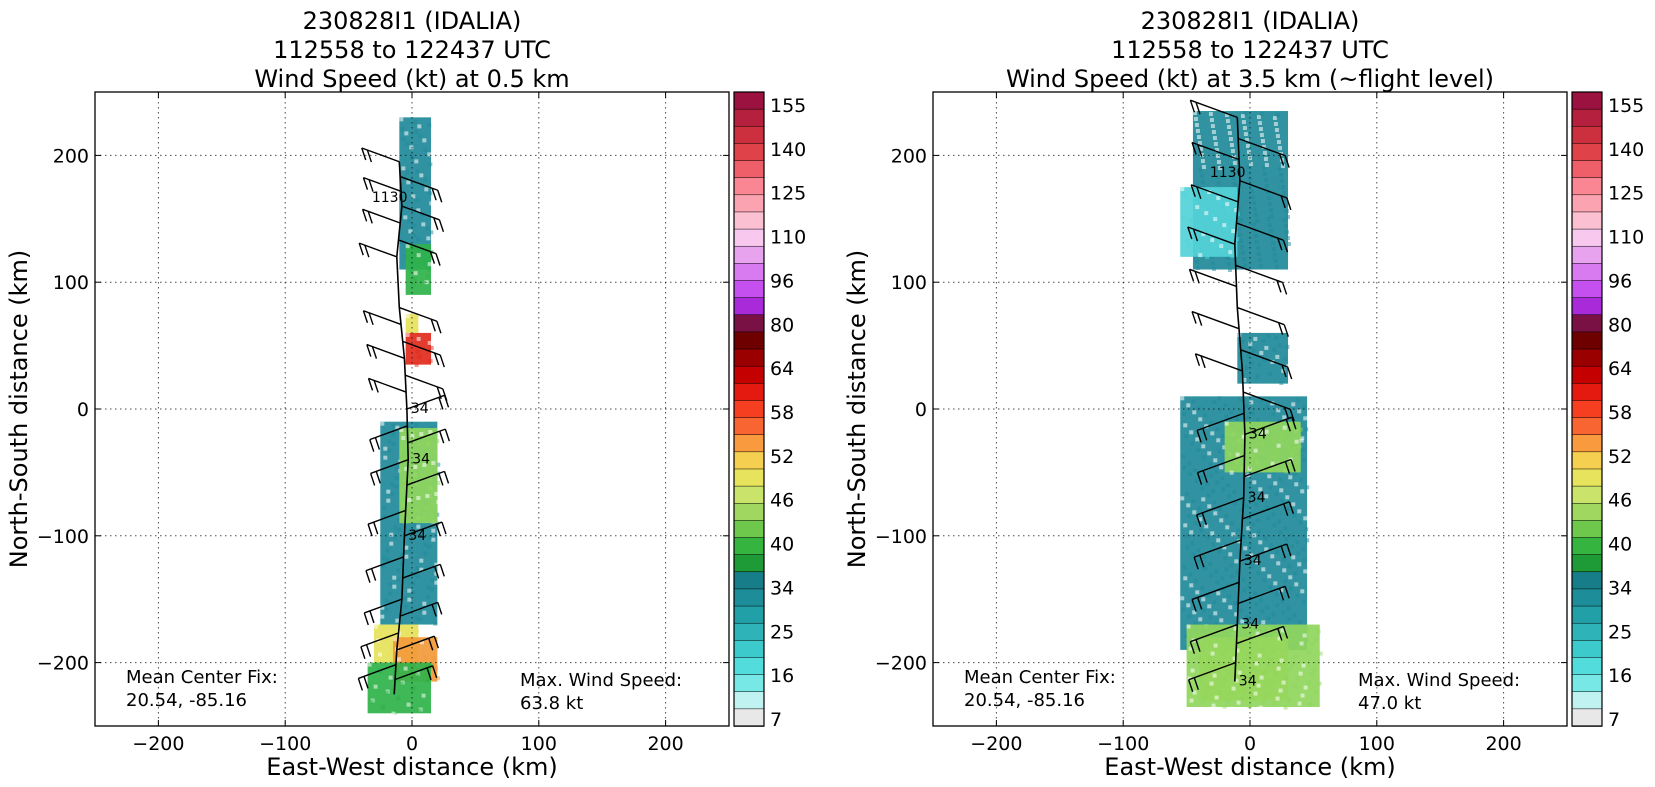 This screenshot has width=1655, height=787. Describe the element at coordinates (404, 416) in the screenshot. I see `swath-layer: 34 34 34 1130` at that location.